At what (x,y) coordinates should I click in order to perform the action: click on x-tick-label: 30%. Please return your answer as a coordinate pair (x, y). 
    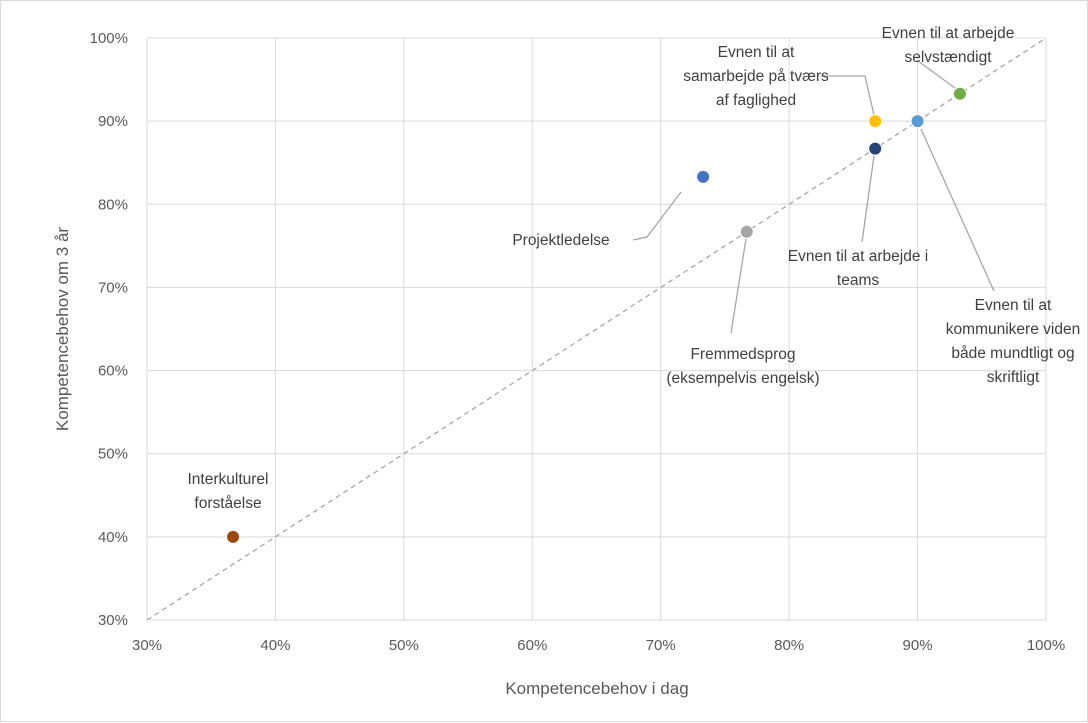
    Looking at the image, I should click on (147, 645).